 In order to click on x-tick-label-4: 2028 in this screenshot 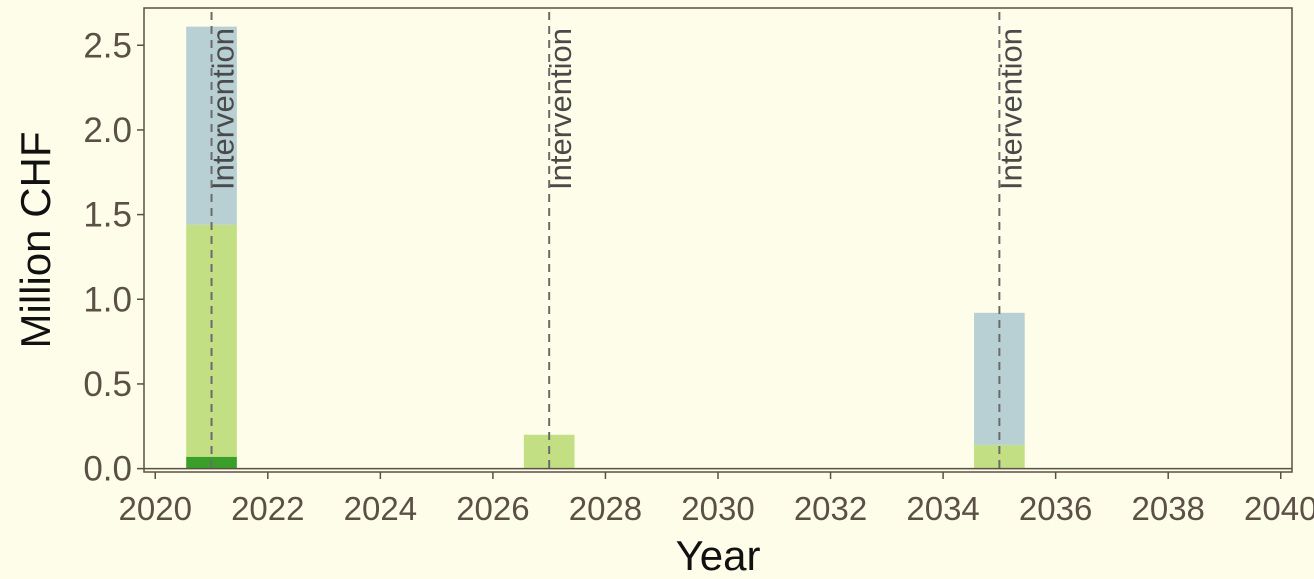, I will do `click(605, 508)`.